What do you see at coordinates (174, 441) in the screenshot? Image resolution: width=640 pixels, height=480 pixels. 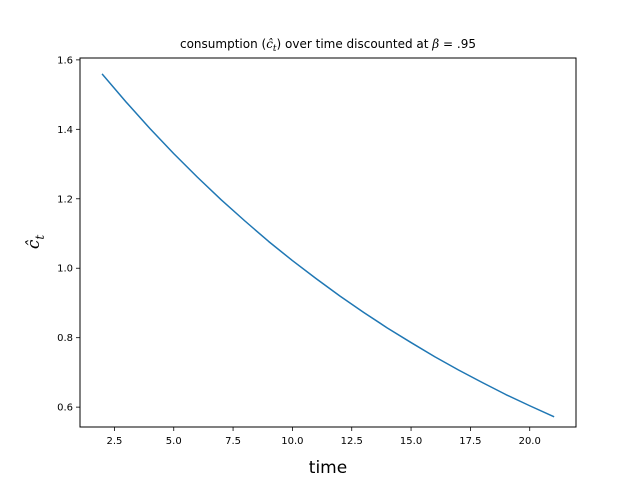 I see `x-tick-label: 5.0` at bounding box center [174, 441].